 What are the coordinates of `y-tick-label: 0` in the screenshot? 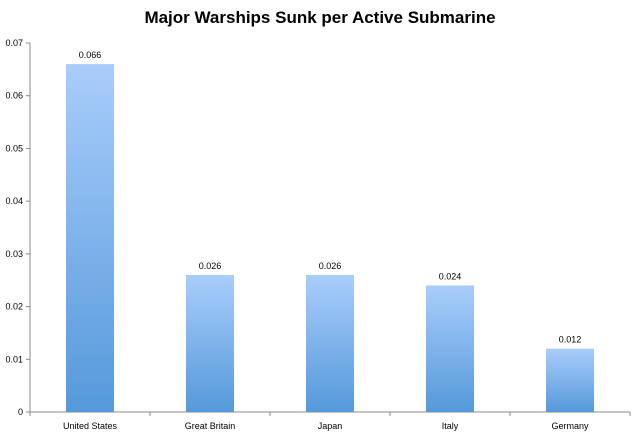 It's located at (20, 412).